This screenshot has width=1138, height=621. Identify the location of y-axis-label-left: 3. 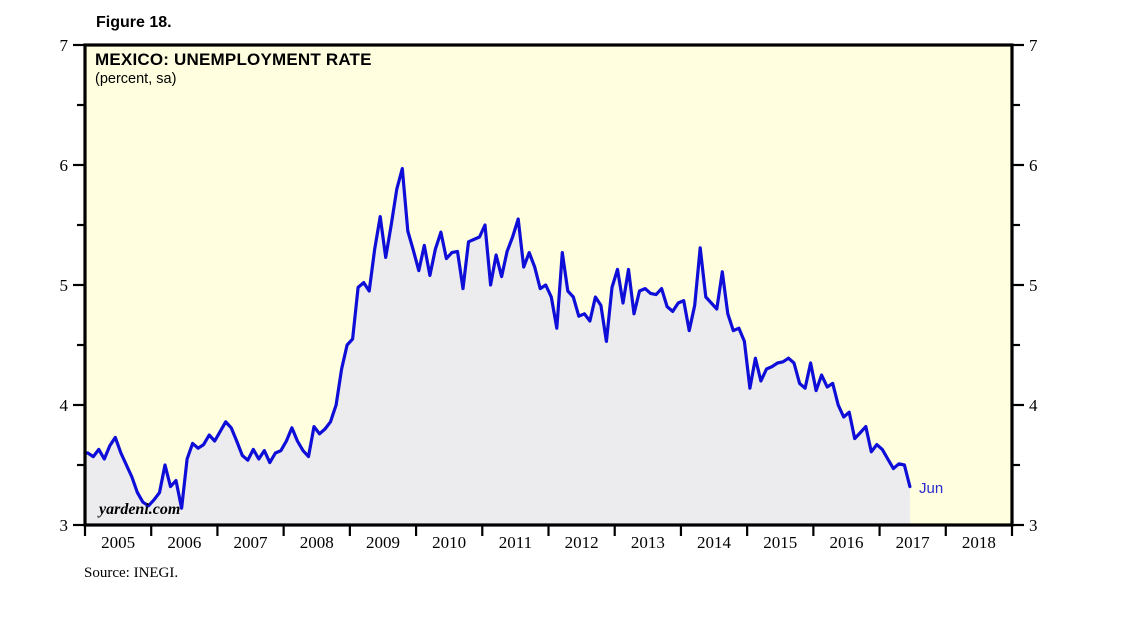
(64, 525).